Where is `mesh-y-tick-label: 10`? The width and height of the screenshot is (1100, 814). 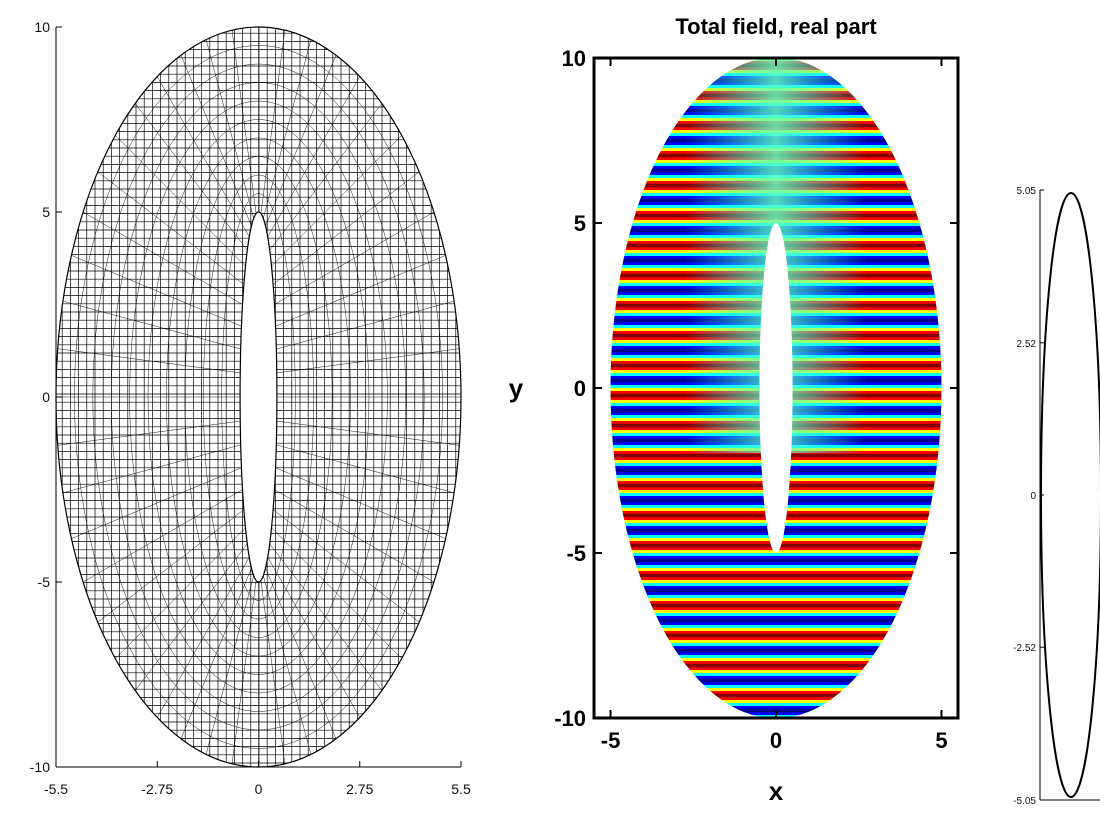
mesh-y-tick-label: 10 is located at coordinates (42, 27).